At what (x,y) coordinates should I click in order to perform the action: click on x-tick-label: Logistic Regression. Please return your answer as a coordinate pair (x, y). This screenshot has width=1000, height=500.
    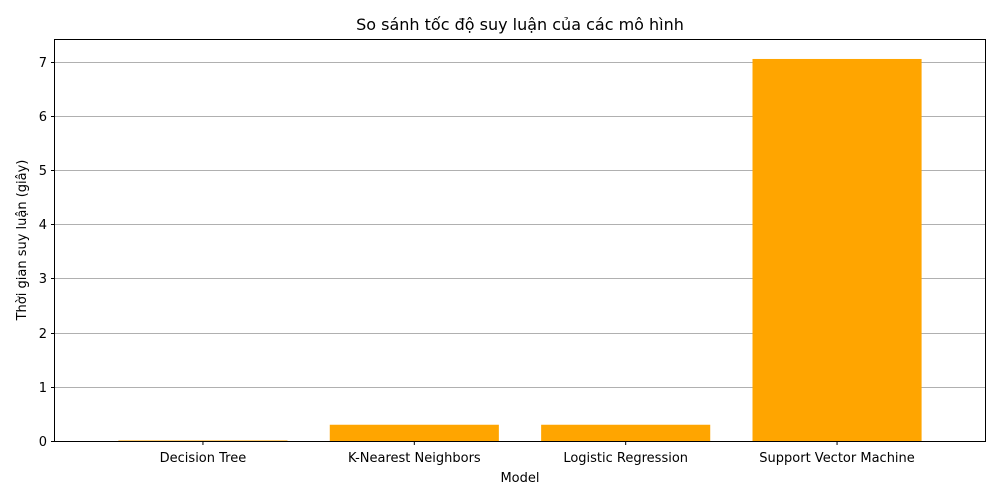
    Looking at the image, I should click on (625, 458).